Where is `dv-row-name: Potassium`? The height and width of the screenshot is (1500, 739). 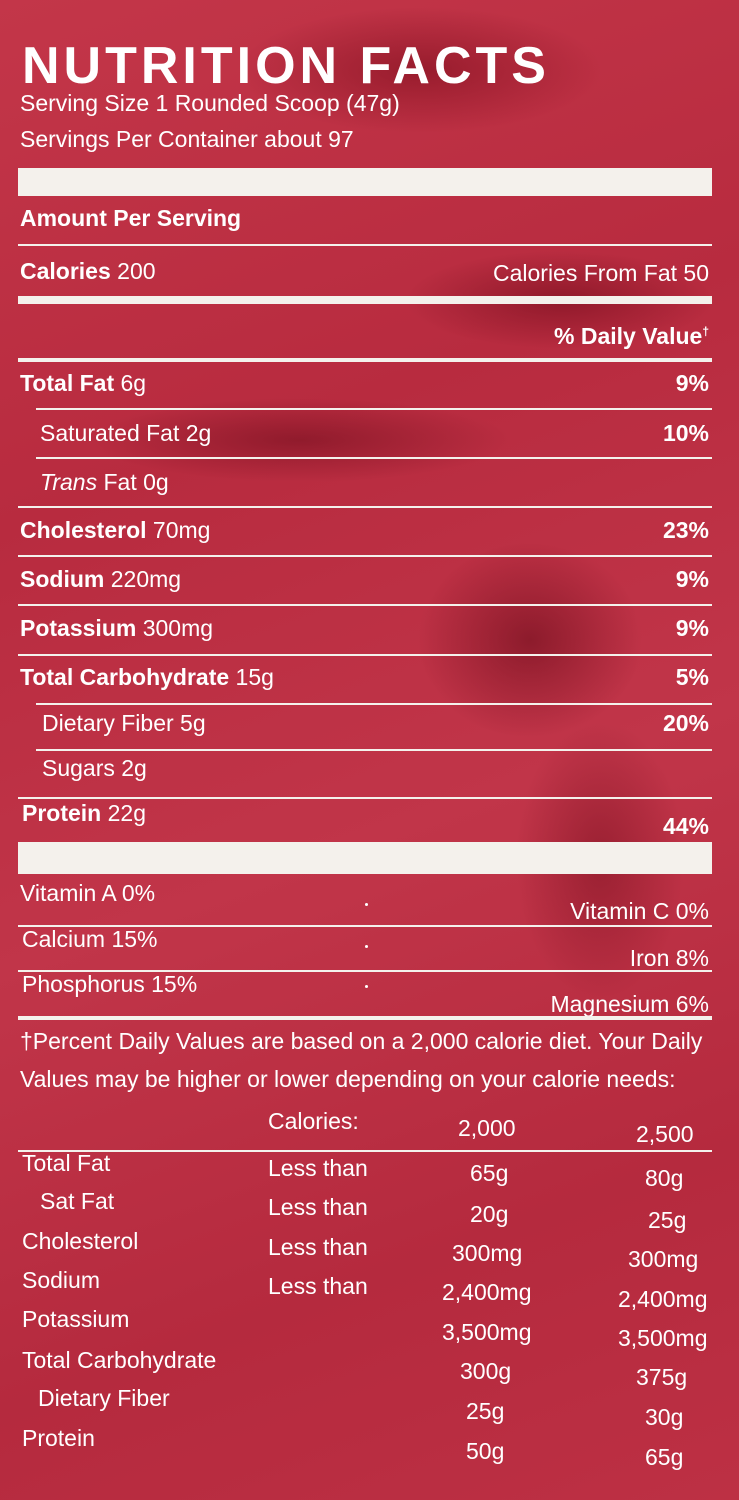
dv-row-name: Potassium is located at coordinates (76, 1319).